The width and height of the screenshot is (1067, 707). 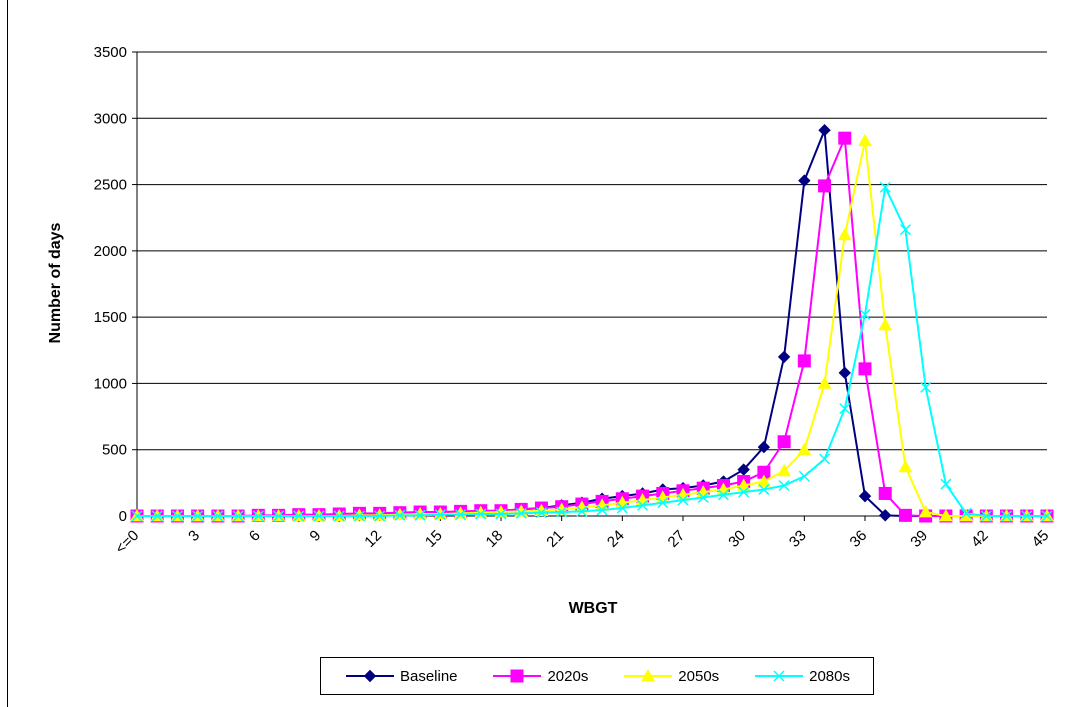 What do you see at coordinates (980, 539) in the screenshot?
I see `x-tick-label: 42` at bounding box center [980, 539].